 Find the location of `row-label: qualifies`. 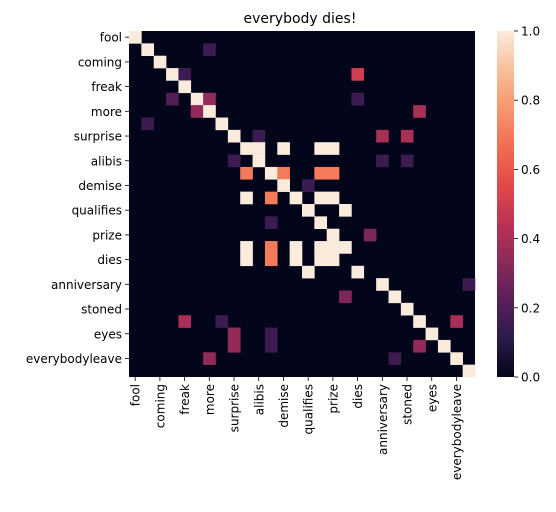

row-label: qualifies is located at coordinates (97, 211).